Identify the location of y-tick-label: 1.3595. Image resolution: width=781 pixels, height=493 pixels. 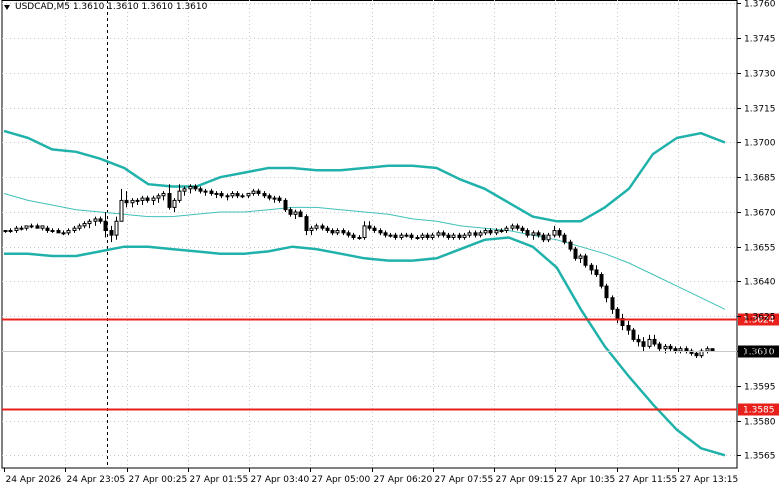
(760, 388).